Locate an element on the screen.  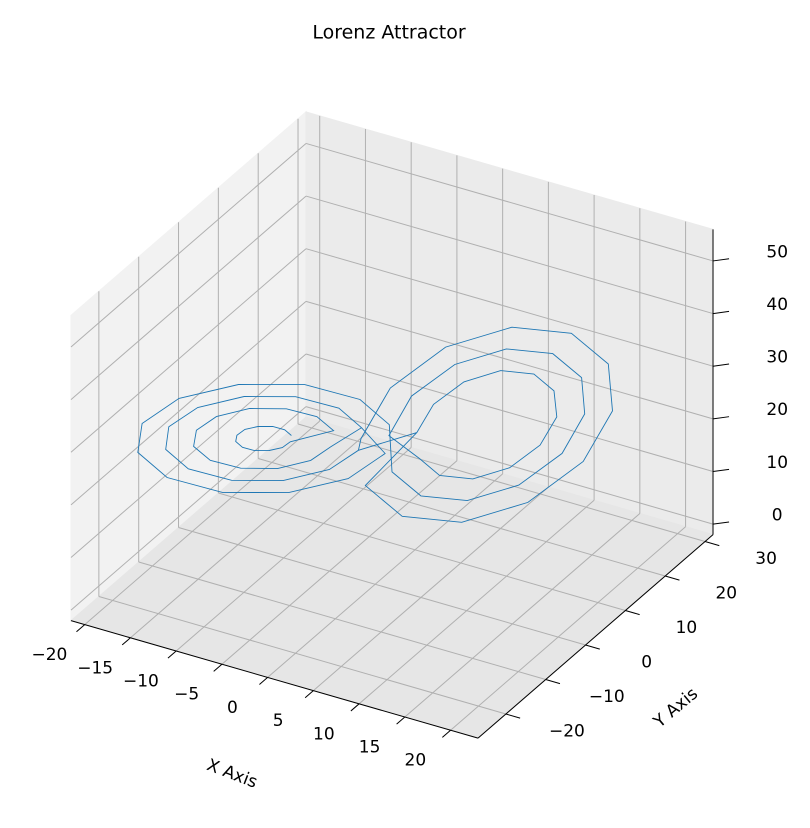
y-tick-label: −20 is located at coordinates (567, 732).